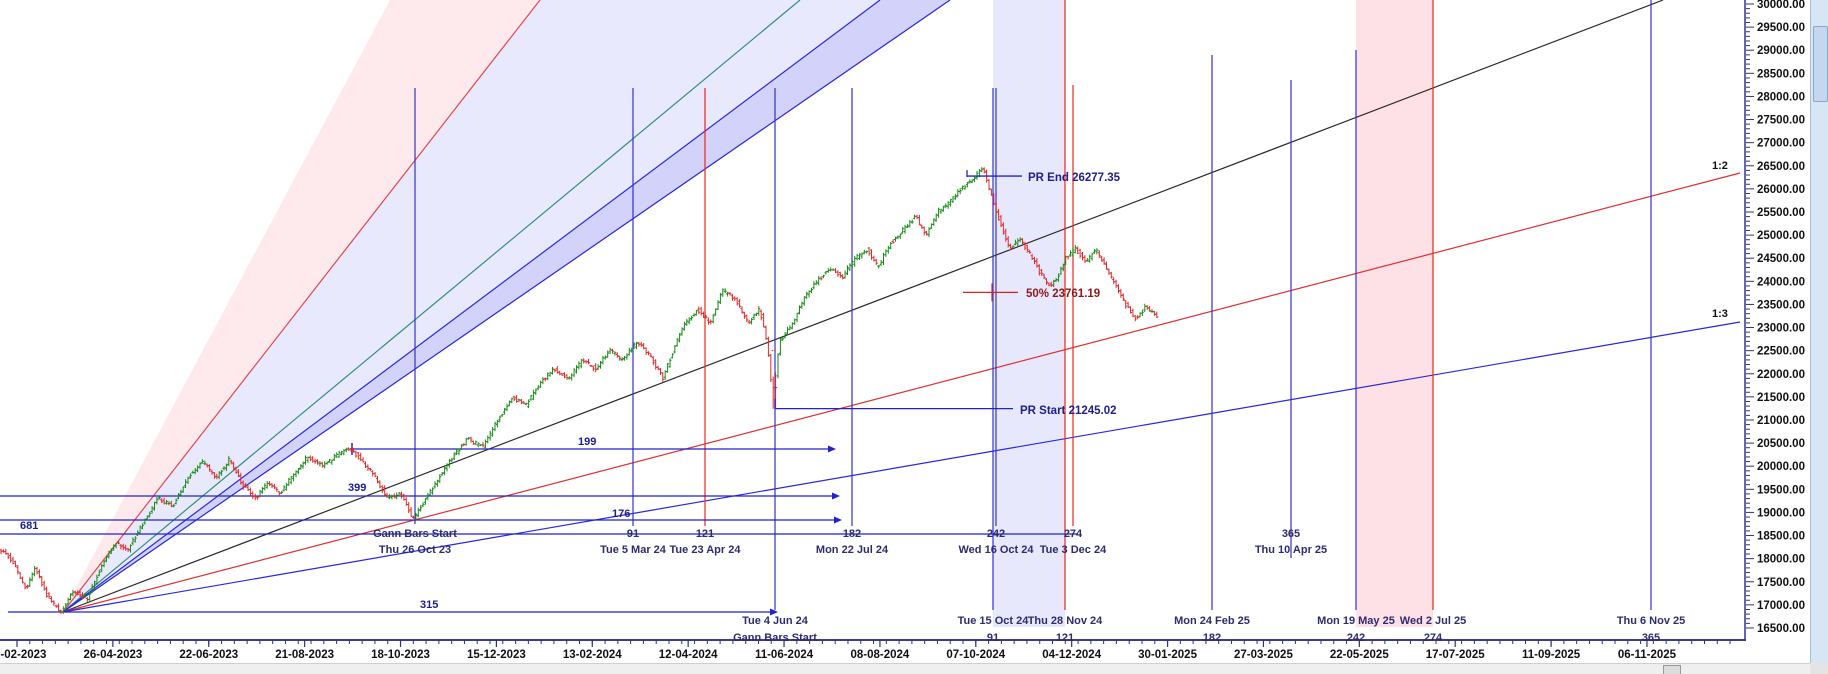 The height and width of the screenshot is (674, 1828). I want to click on cycle2-count-91: 91, so click(993, 638).